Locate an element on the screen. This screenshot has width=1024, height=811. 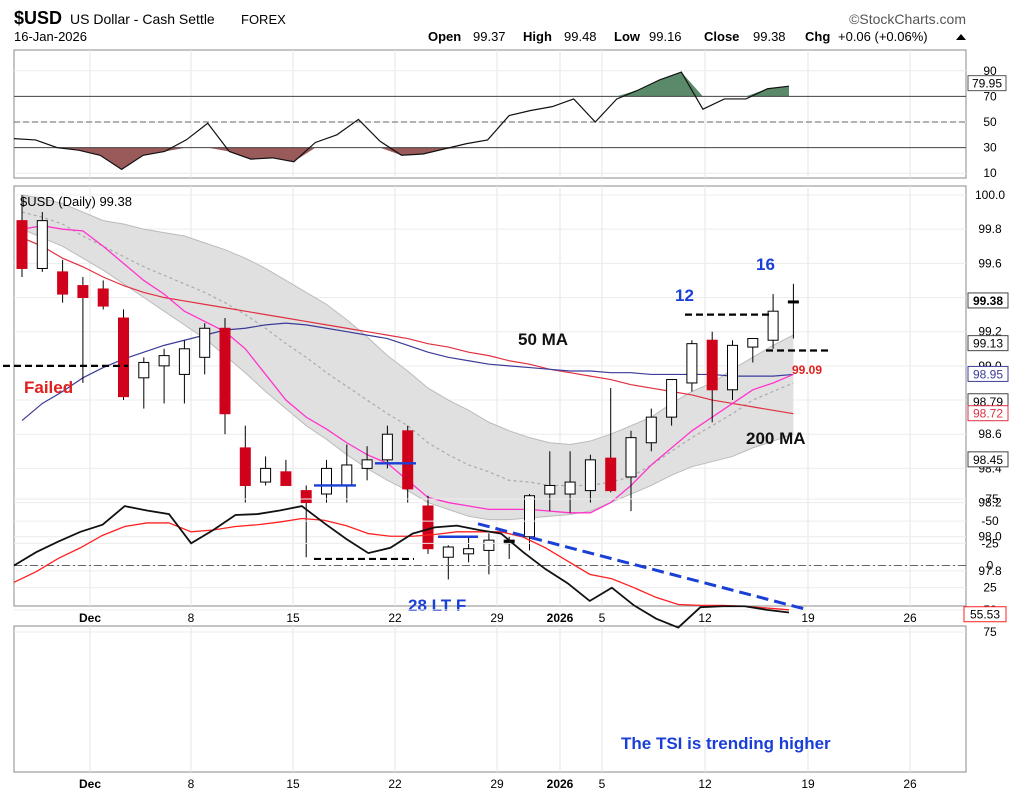
price-x-tick: 15 is located at coordinates (293, 618).